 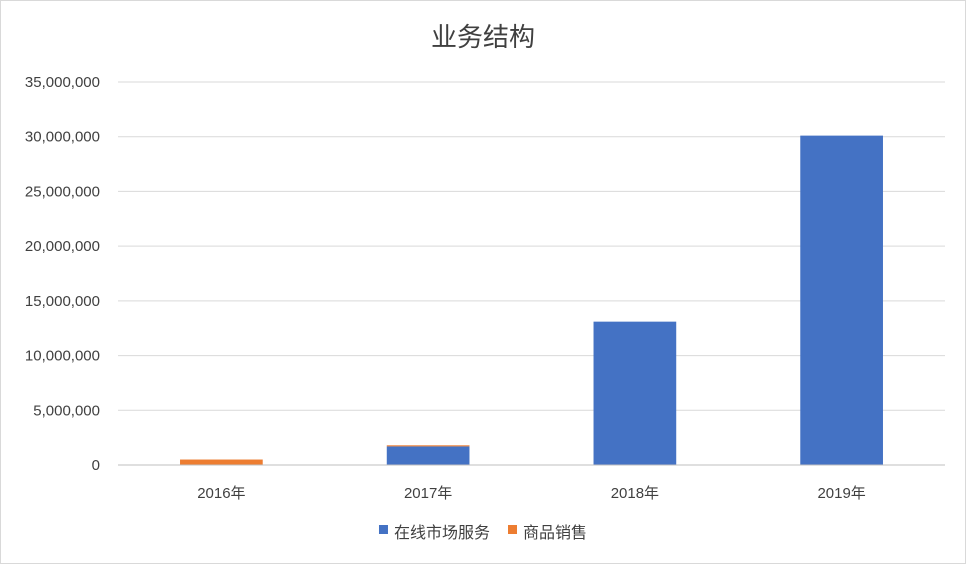 What do you see at coordinates (483, 38) in the screenshot?
I see `chart-title: 业务结构` at bounding box center [483, 38].